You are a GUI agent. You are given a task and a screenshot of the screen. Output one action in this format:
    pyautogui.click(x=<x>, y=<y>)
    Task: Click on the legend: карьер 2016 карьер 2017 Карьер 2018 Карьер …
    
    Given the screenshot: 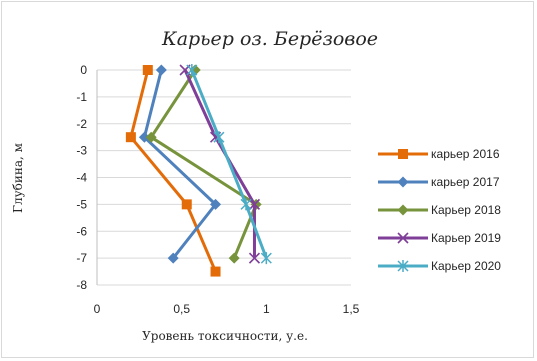 What is the action you would take?
    pyautogui.click(x=439, y=210)
    